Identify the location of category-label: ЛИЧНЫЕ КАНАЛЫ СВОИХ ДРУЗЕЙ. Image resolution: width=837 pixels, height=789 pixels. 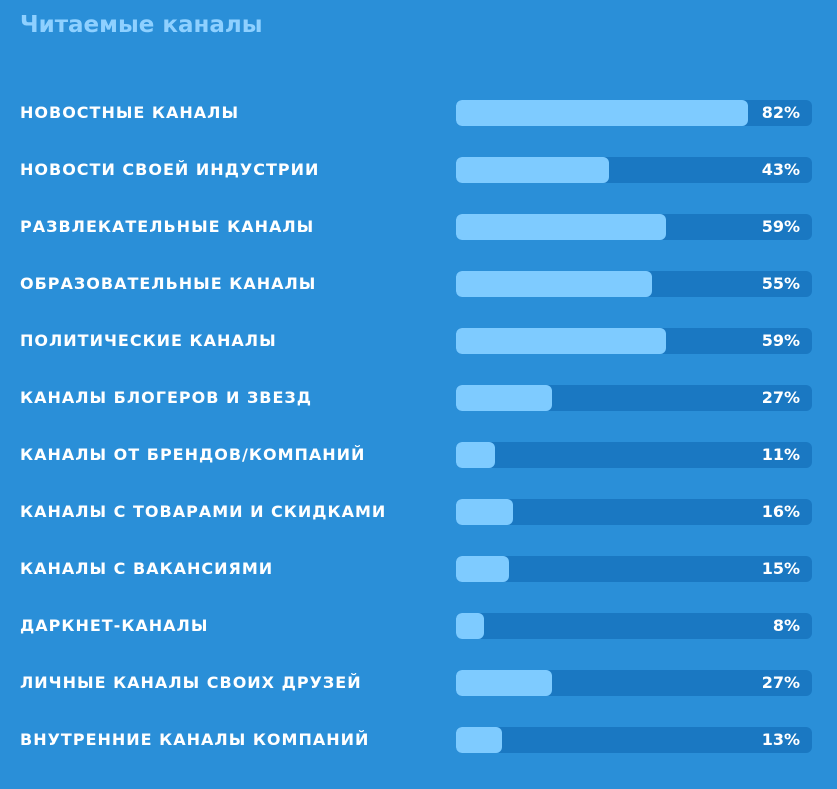
(191, 682).